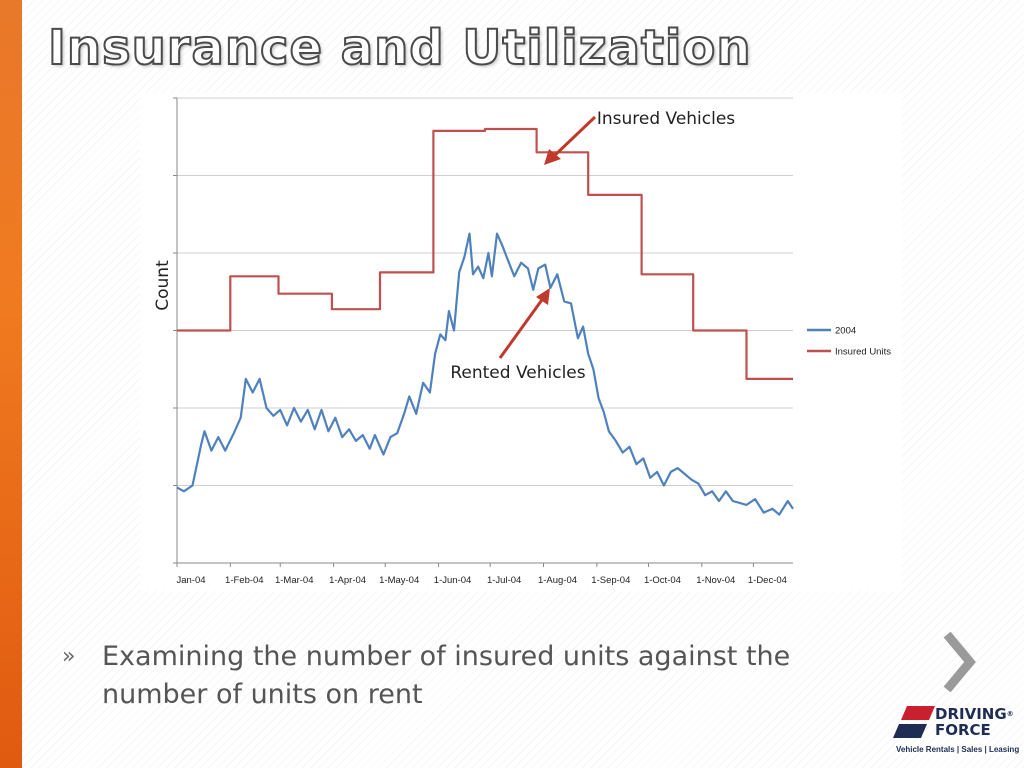 The image size is (1024, 768). What do you see at coordinates (517, 373) in the screenshot?
I see `annotation-rented-vehicles: Rented Vehicles` at bounding box center [517, 373].